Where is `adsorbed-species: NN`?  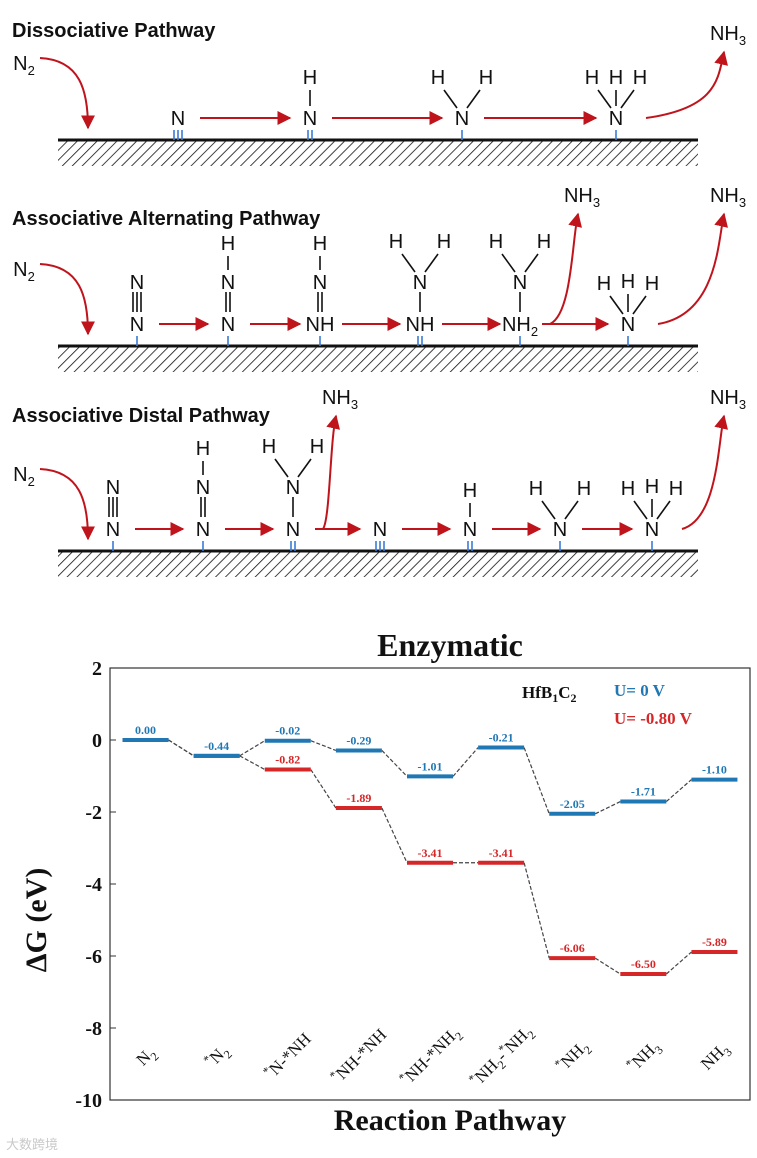 adsorbed-species: NN is located at coordinates (113, 514).